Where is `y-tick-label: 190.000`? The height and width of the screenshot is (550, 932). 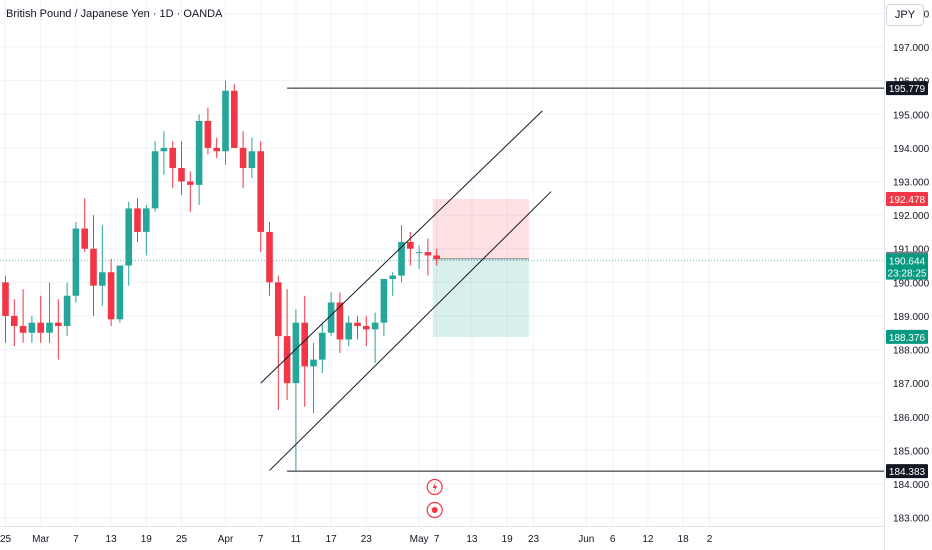
y-tick-label: 190.000 is located at coordinates (911, 283).